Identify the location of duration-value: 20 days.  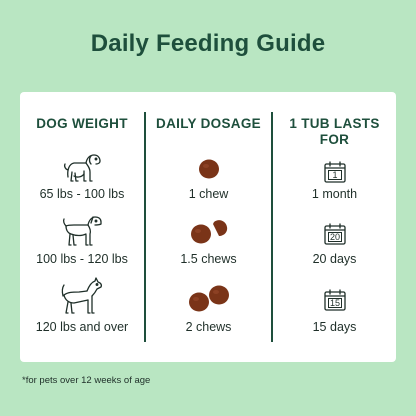
(334, 259).